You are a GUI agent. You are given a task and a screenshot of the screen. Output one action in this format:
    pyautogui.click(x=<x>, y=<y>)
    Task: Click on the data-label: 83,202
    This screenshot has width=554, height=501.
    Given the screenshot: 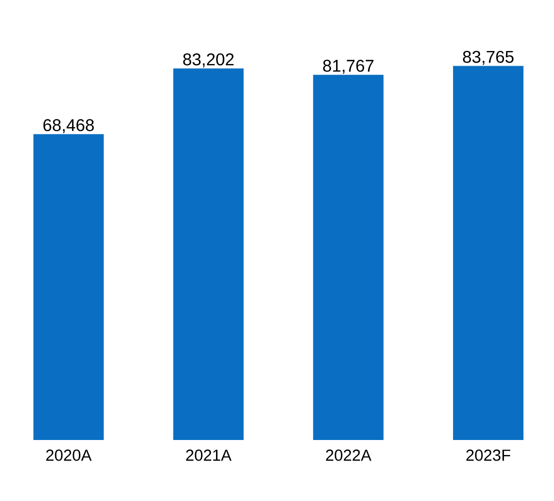 What is the action you would take?
    pyautogui.click(x=208, y=60)
    